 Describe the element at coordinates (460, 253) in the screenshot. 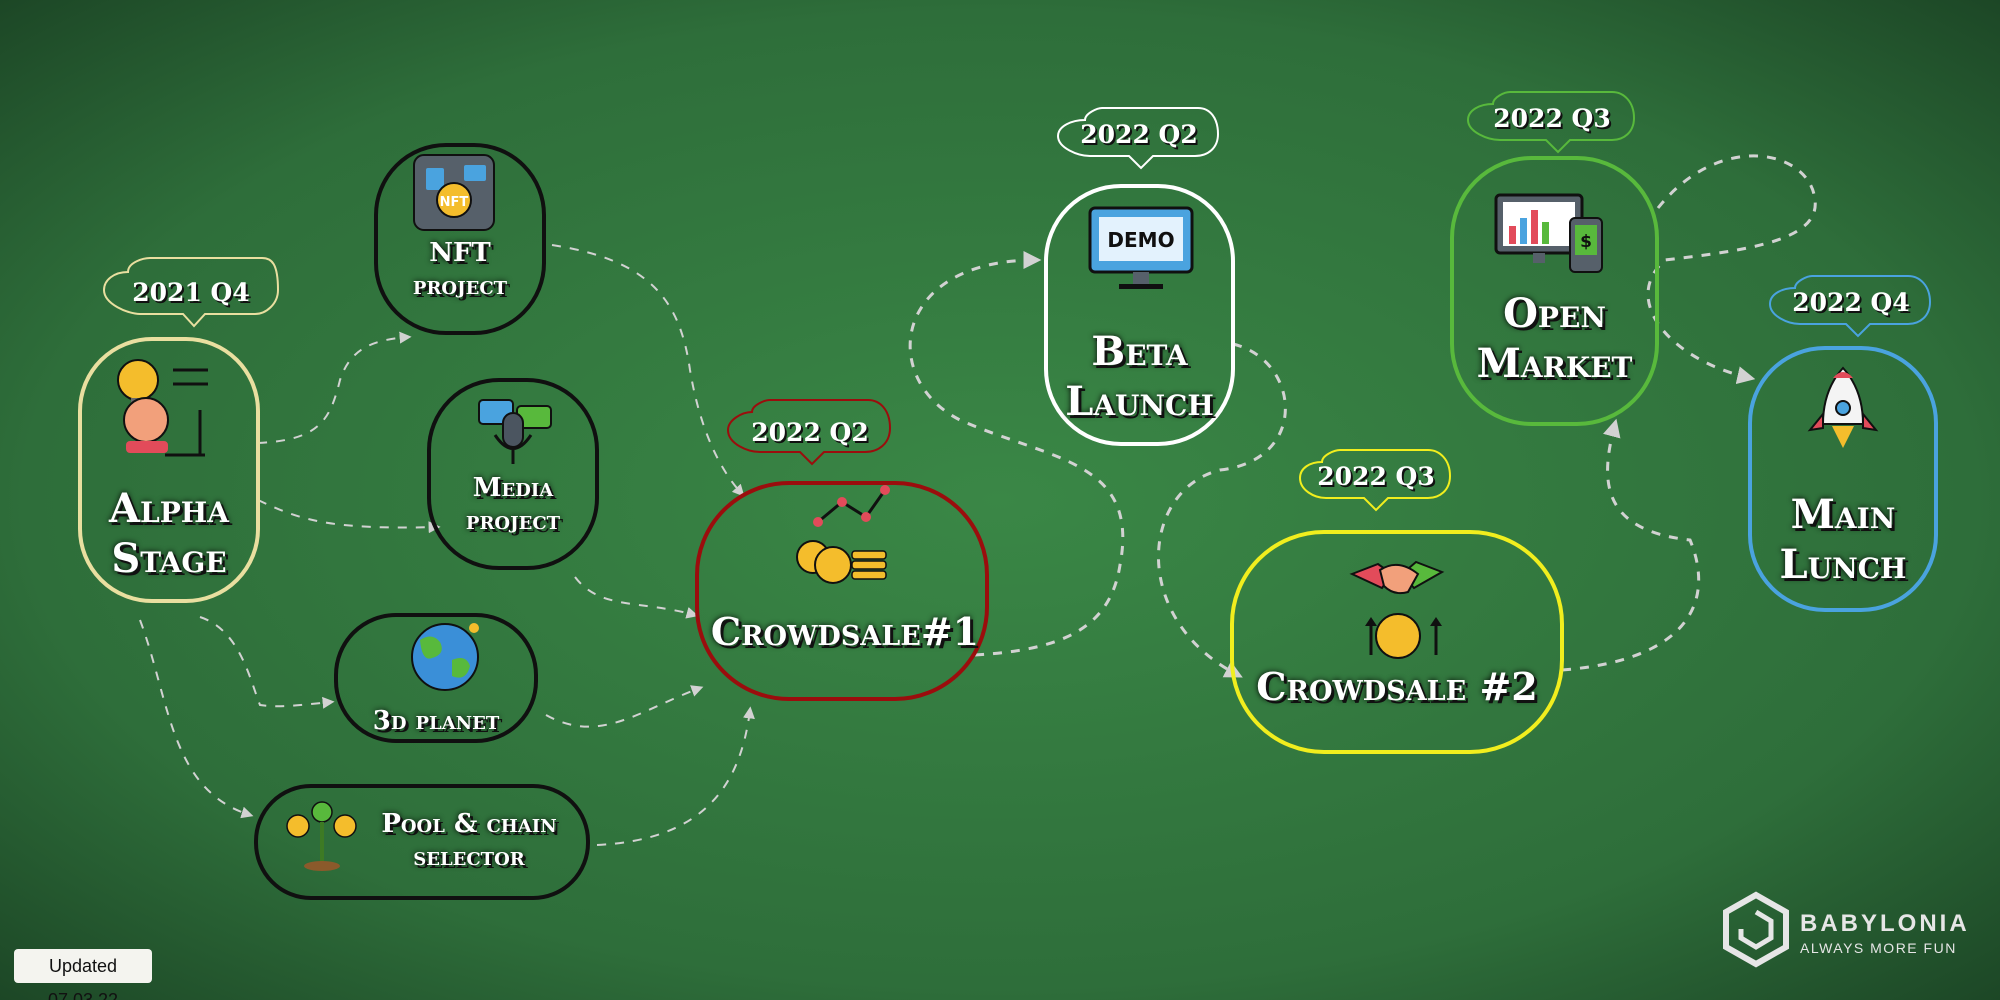

I see `title-nft-line1: NFT` at that location.